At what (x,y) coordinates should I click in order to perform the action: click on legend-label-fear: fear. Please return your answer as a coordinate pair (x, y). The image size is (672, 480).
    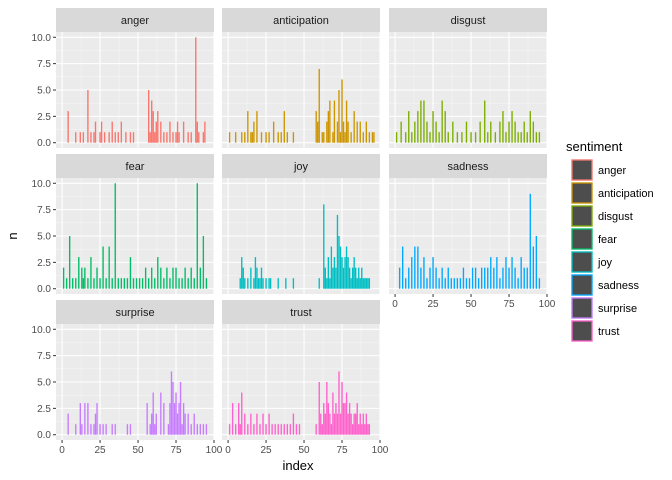
    Looking at the image, I should click on (607, 240).